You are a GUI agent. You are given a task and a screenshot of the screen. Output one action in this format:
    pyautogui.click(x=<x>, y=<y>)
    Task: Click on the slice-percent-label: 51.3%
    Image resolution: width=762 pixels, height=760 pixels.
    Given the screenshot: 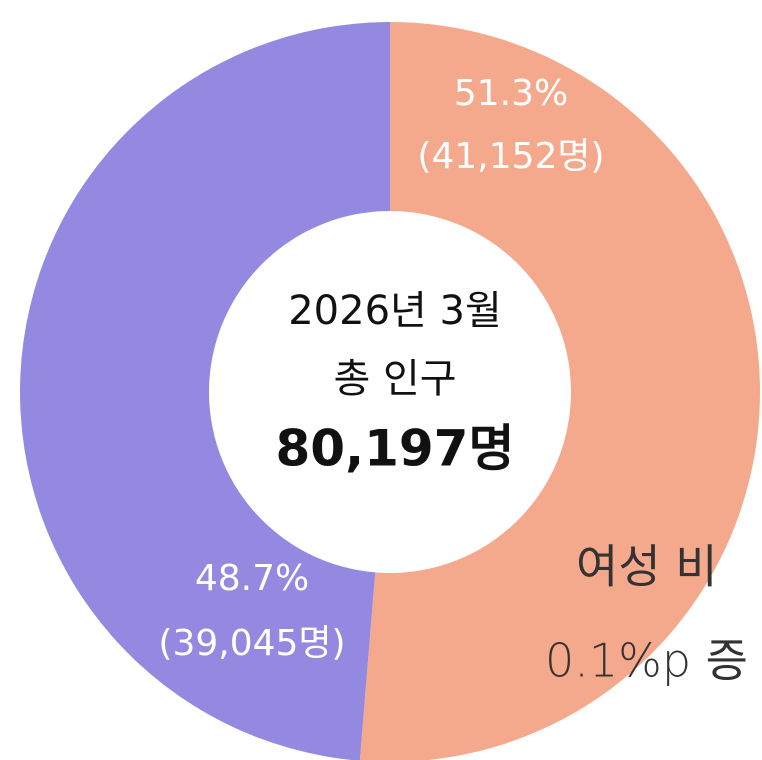 What is the action you would take?
    pyautogui.click(x=511, y=93)
    